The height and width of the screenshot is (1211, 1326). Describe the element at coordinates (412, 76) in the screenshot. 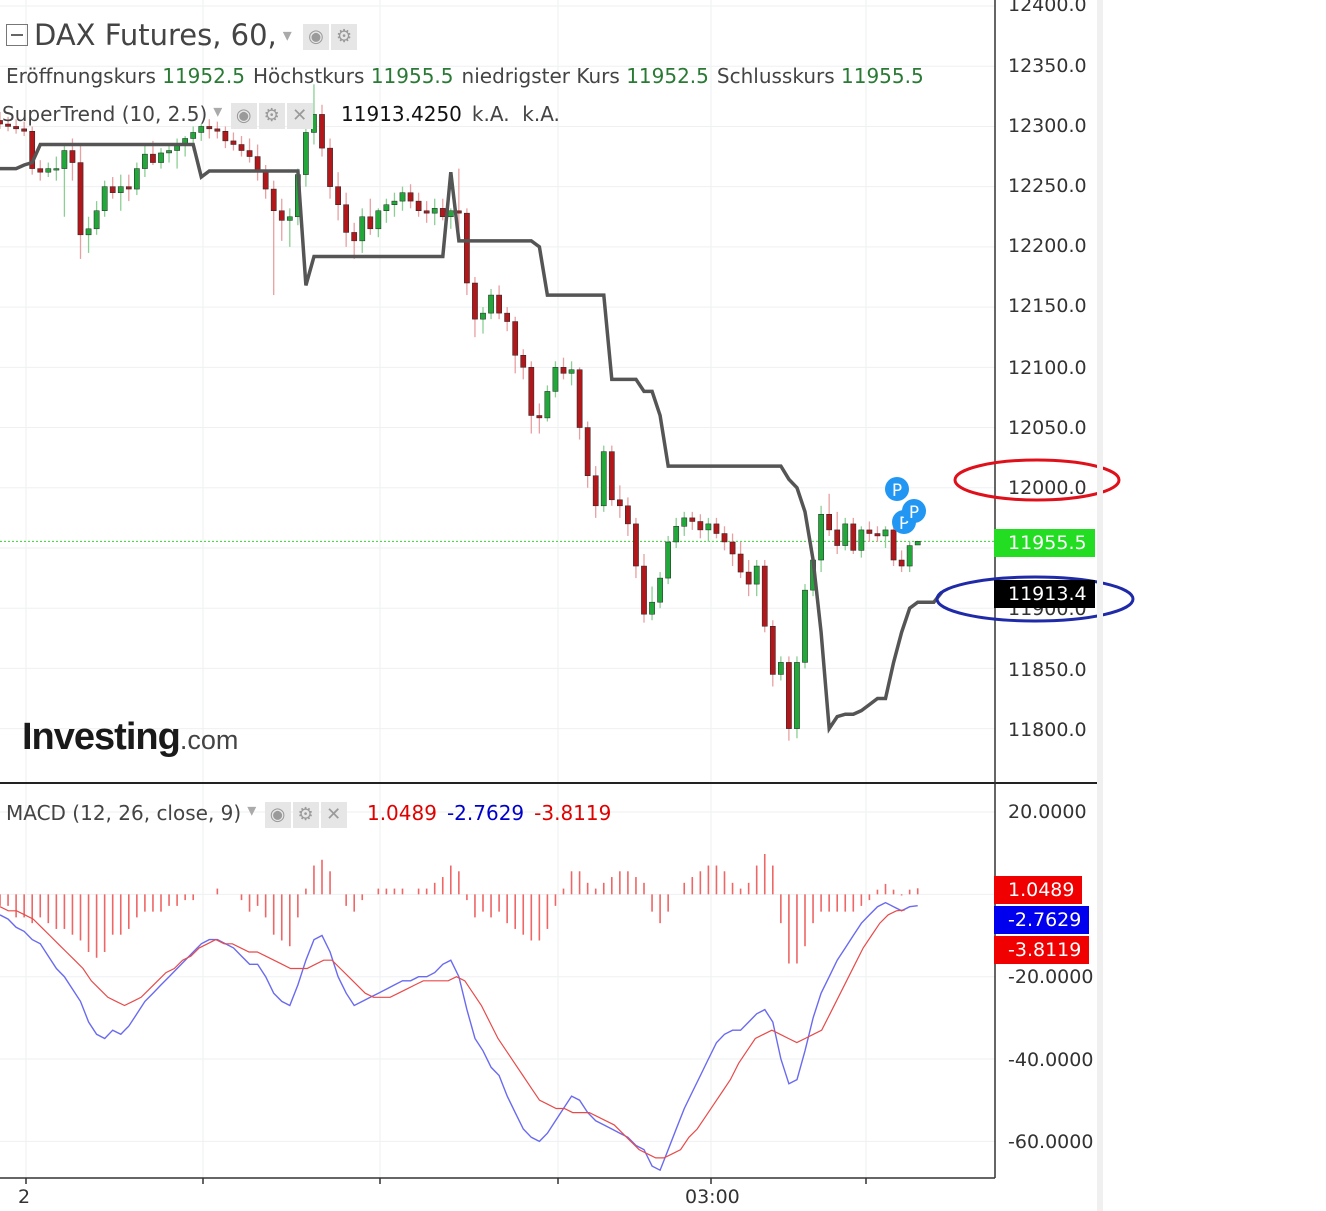

I see `high-value: 11955.5` at that location.